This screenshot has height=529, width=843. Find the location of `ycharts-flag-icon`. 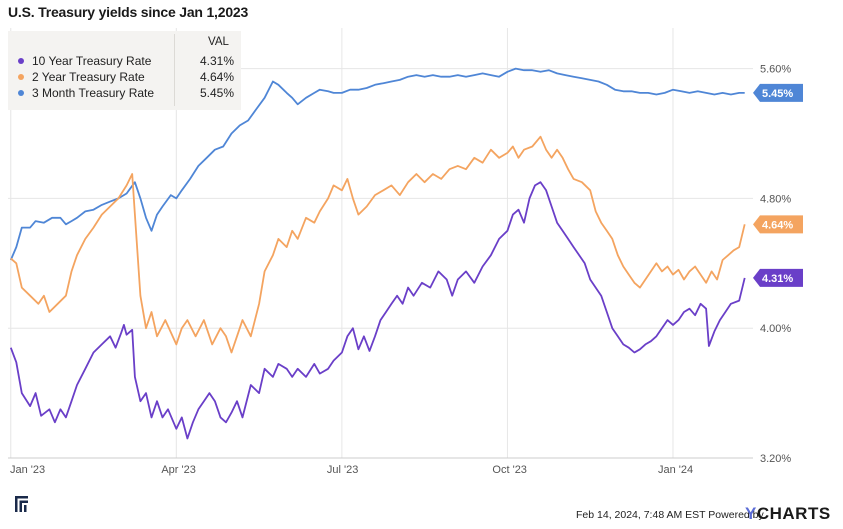

ycharts-flag-icon is located at coordinates (21, 504).